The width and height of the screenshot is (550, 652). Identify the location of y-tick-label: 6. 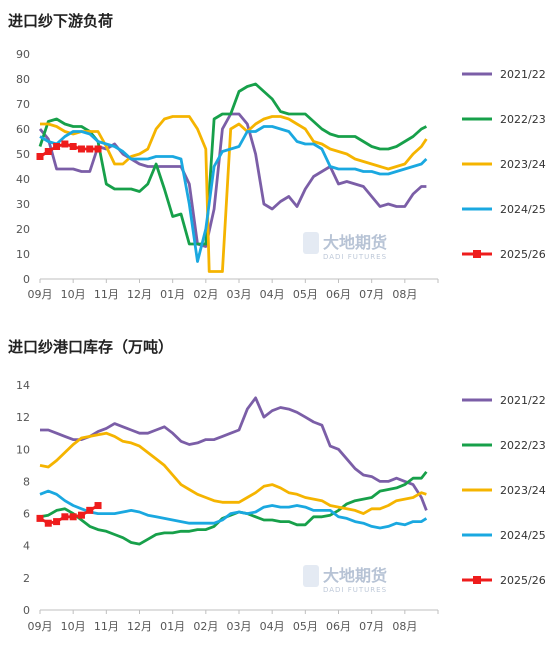
(26, 514).